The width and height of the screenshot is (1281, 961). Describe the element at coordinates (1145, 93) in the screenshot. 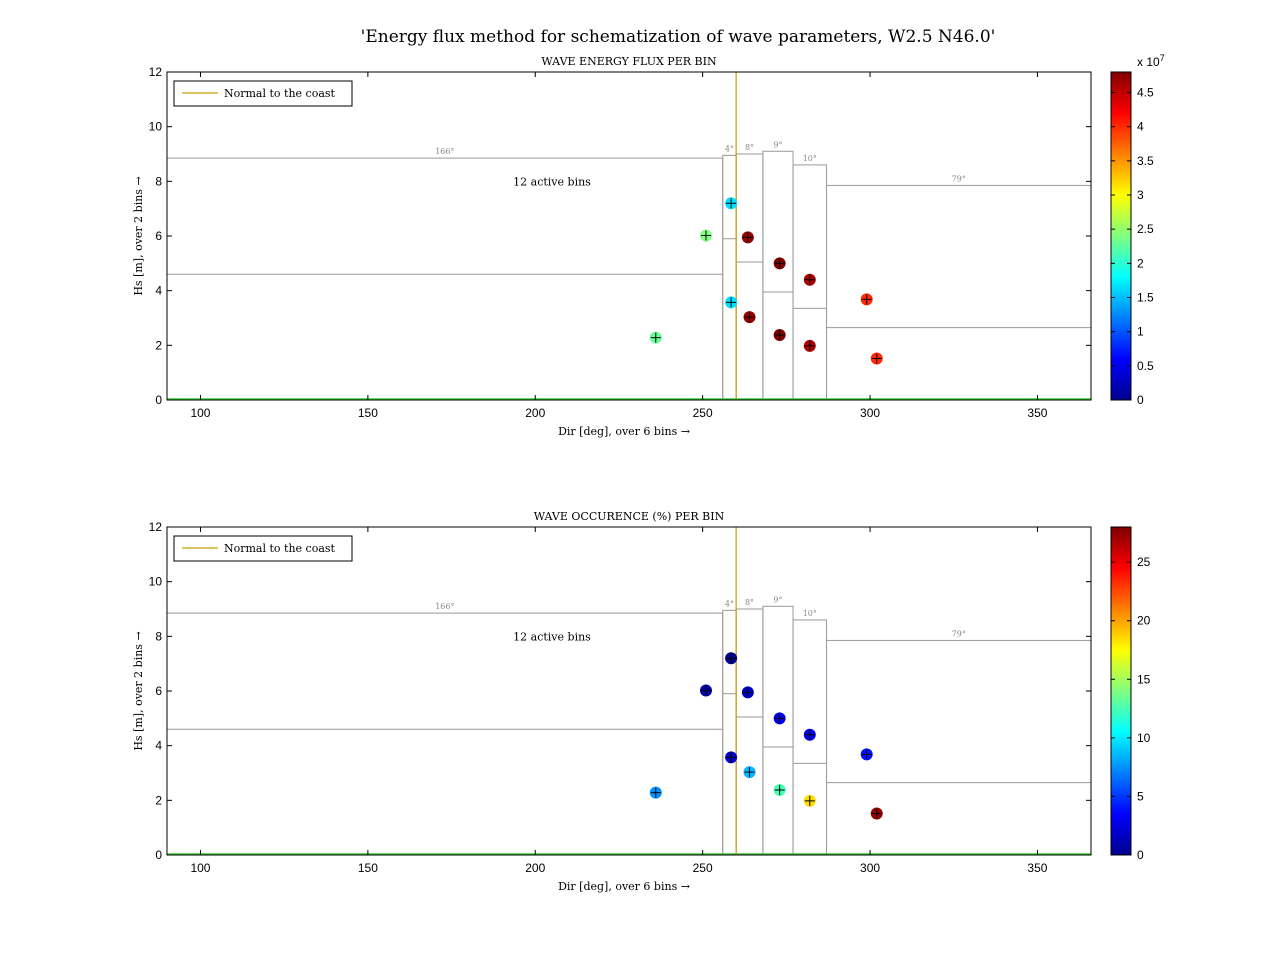

I see `colorbar-tick-label: 4.5` at that location.